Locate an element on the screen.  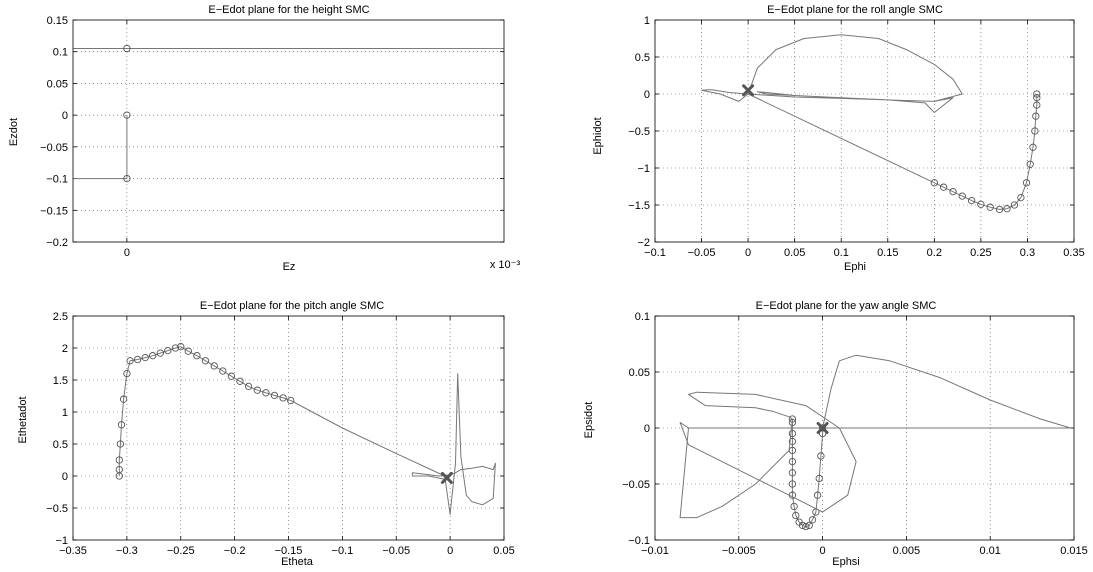
x-tick-label: 0.2 is located at coordinates (934, 253).